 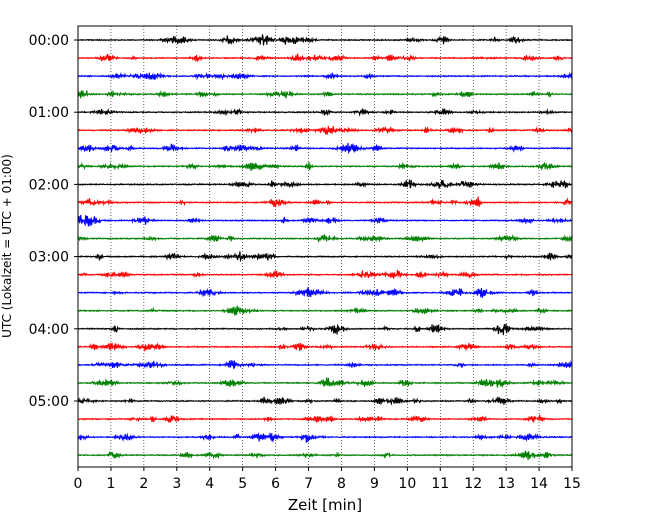 What do you see at coordinates (572, 484) in the screenshot?
I see `x-tick-label: 15` at bounding box center [572, 484].